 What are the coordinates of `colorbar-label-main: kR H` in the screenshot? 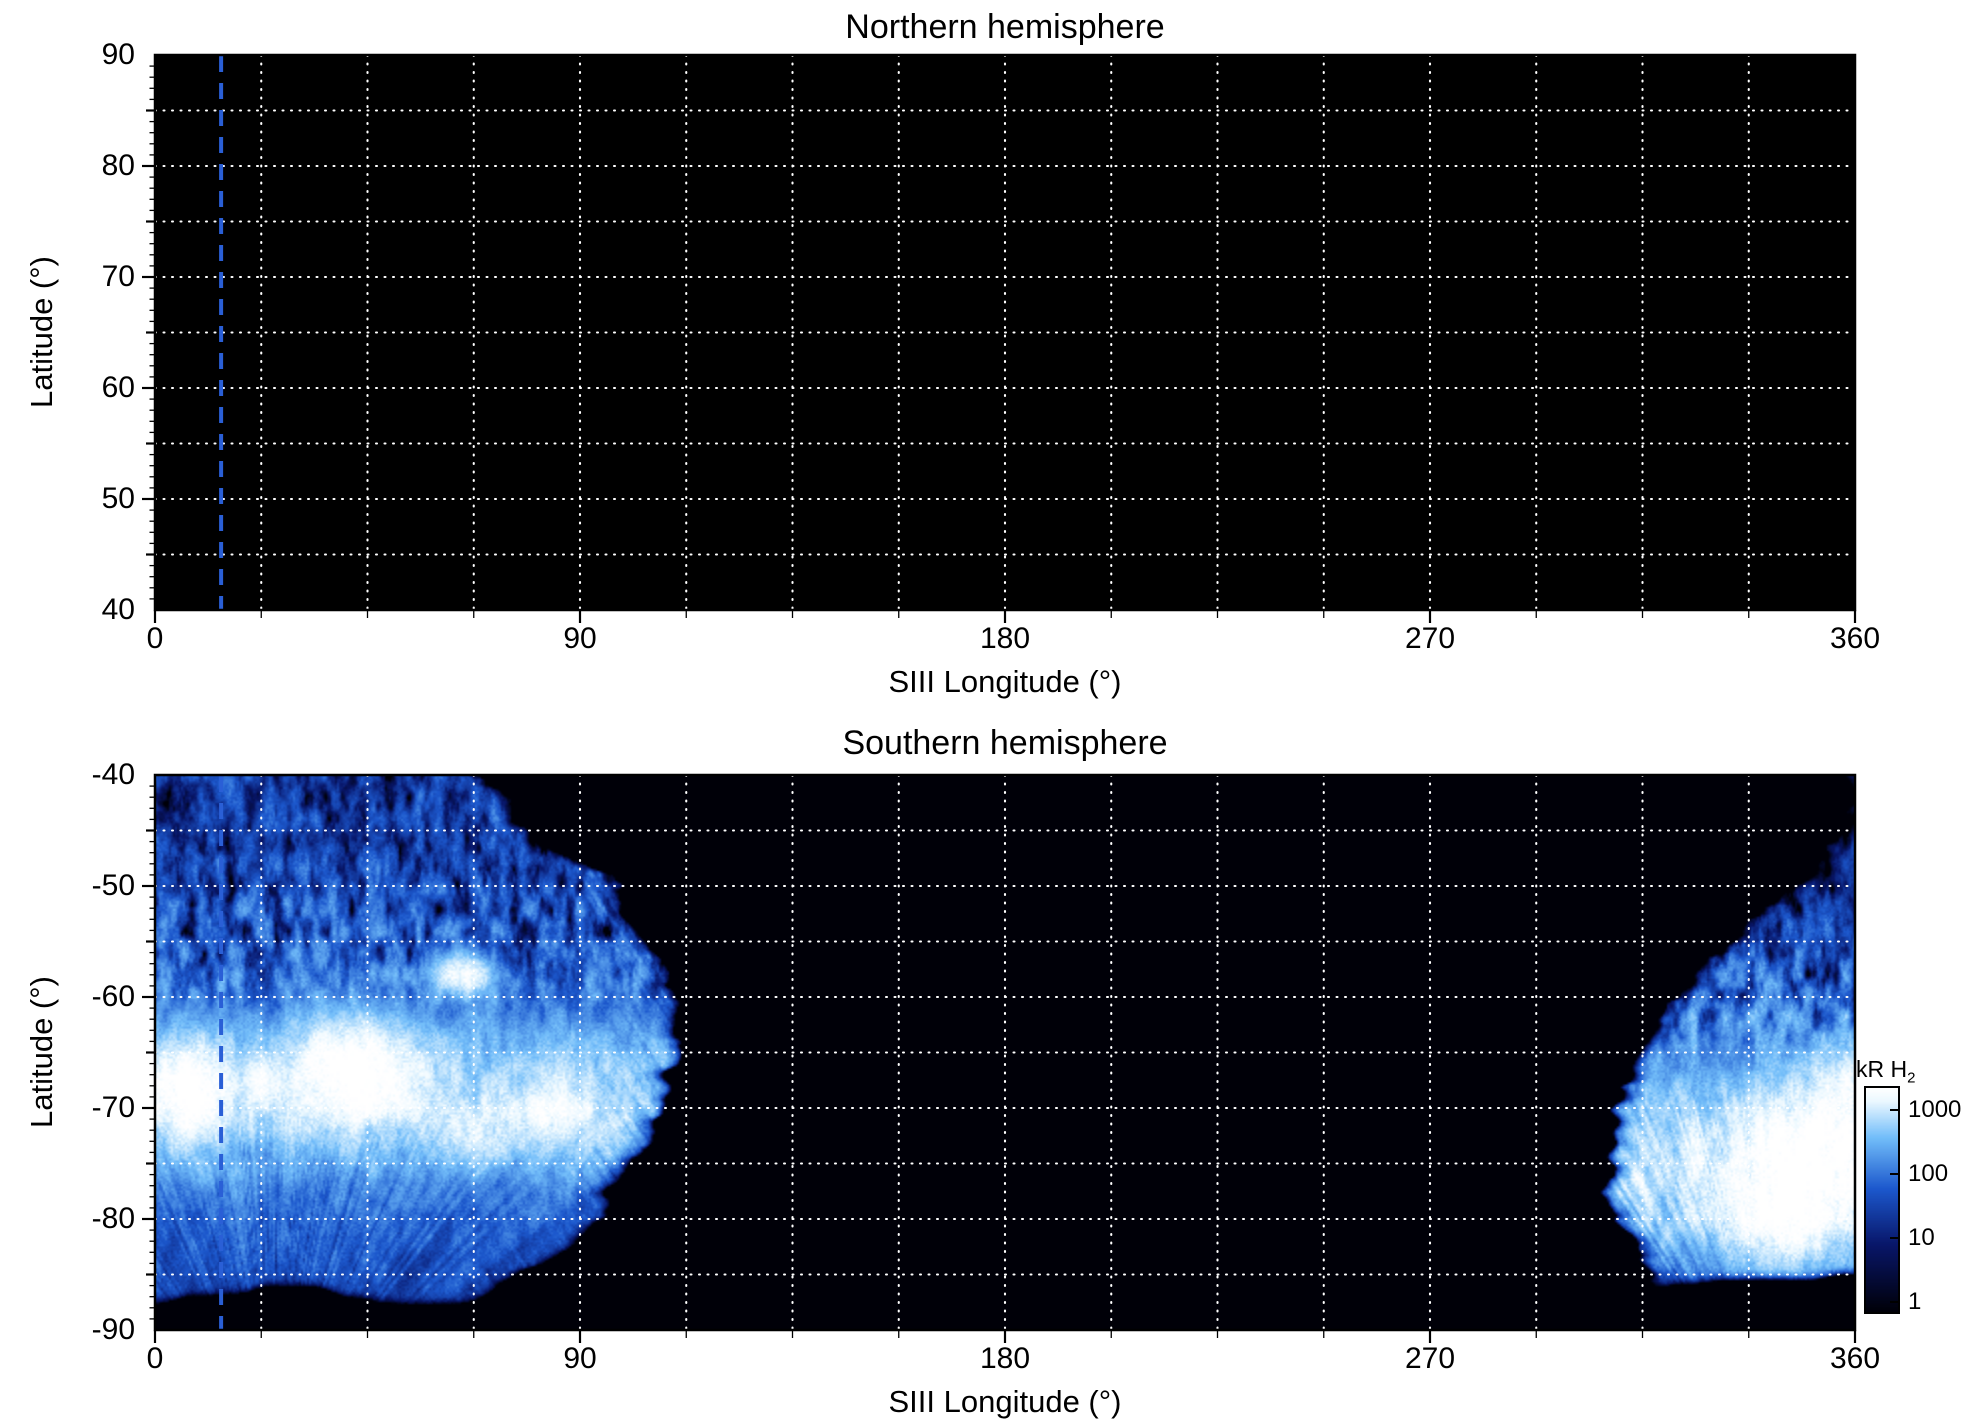 It's located at (1882, 1069).